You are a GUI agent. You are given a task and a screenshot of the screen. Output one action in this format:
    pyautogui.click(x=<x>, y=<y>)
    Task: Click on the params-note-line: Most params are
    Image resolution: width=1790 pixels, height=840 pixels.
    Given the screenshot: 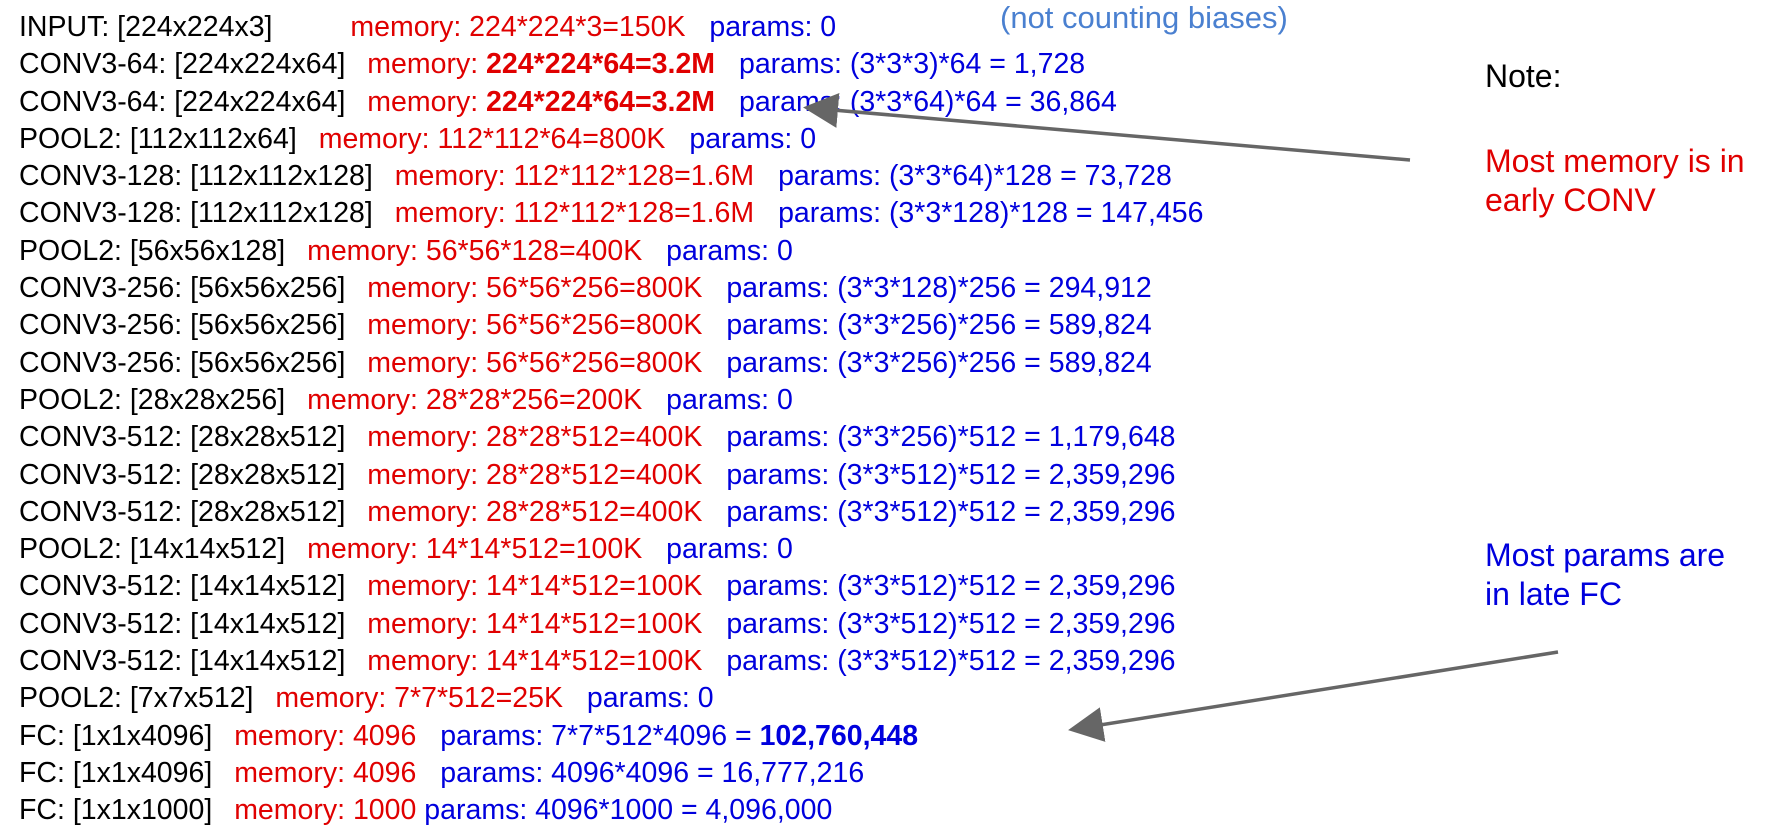 What is the action you would take?
    pyautogui.click(x=1605, y=555)
    